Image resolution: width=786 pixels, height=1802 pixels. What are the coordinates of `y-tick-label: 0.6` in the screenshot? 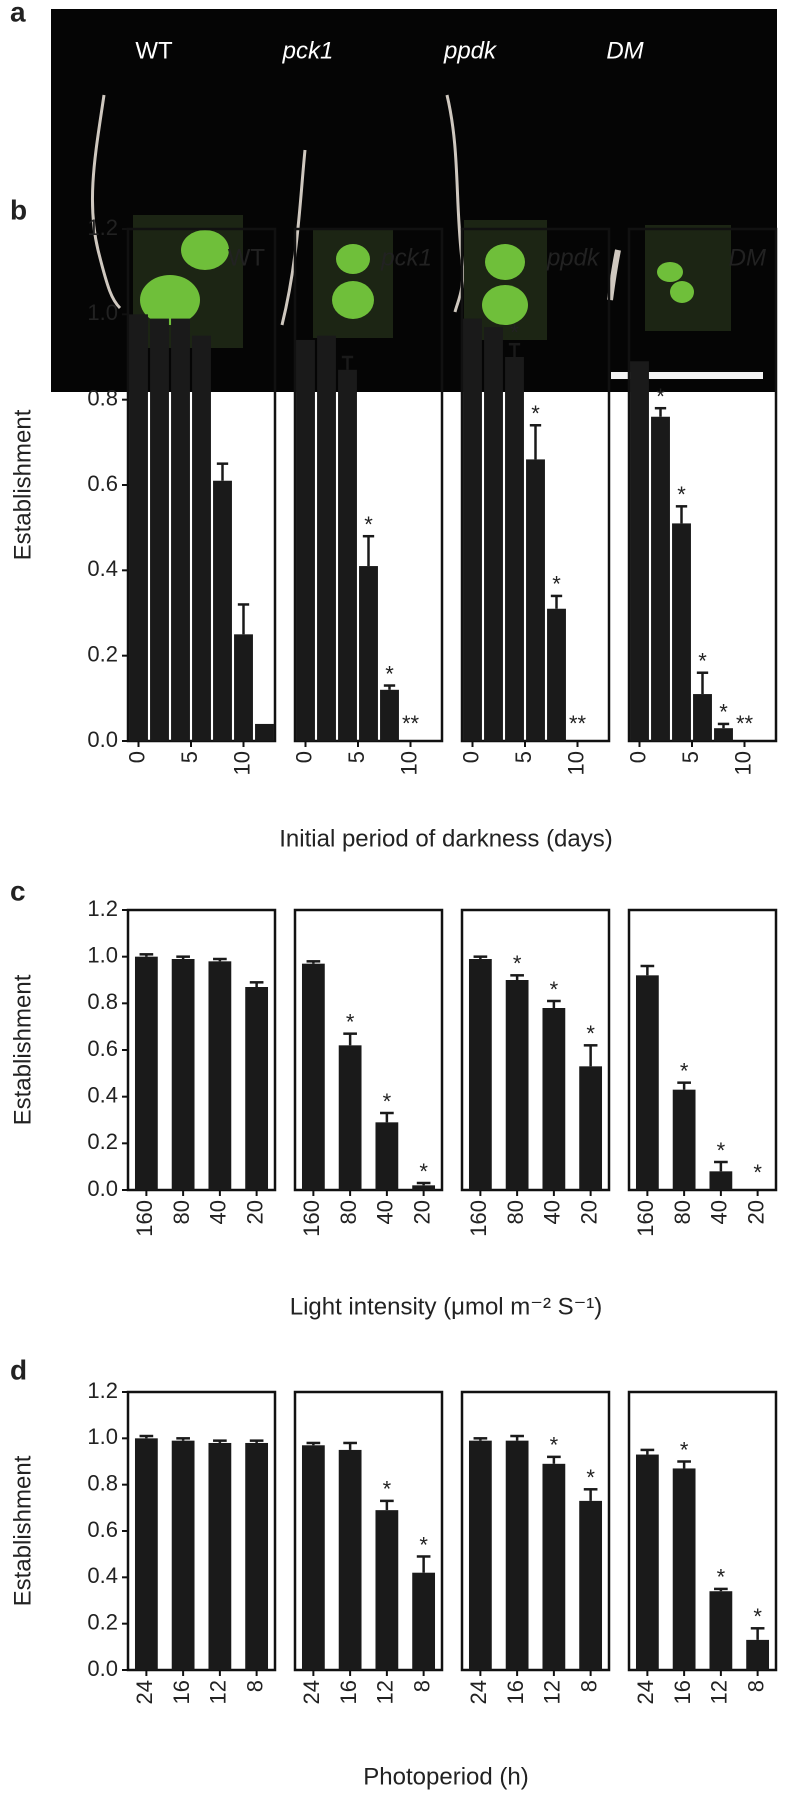 It's located at (102, 1529).